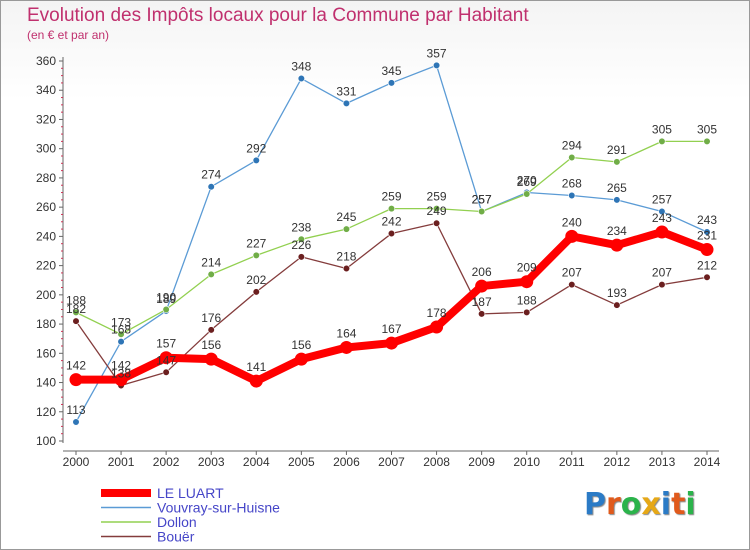  I want to click on data-label: 167, so click(391, 329).